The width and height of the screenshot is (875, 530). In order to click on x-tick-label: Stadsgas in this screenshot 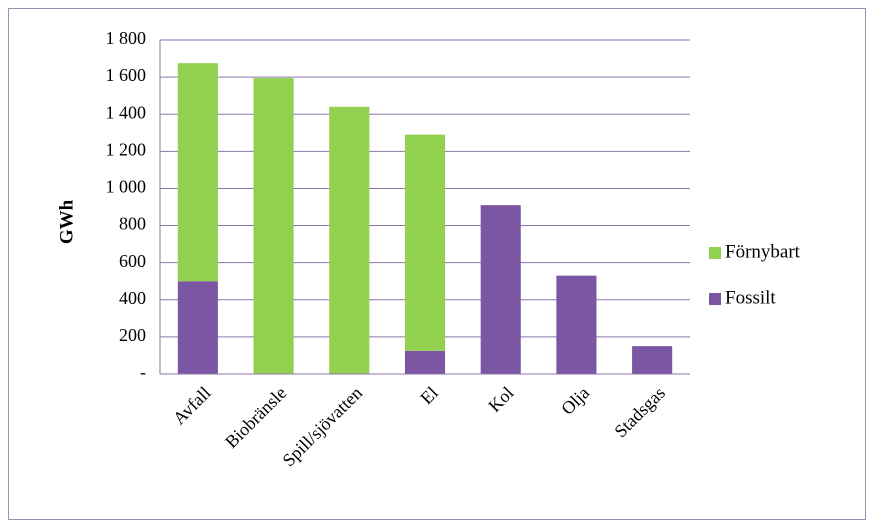, I will do `click(639, 412)`.